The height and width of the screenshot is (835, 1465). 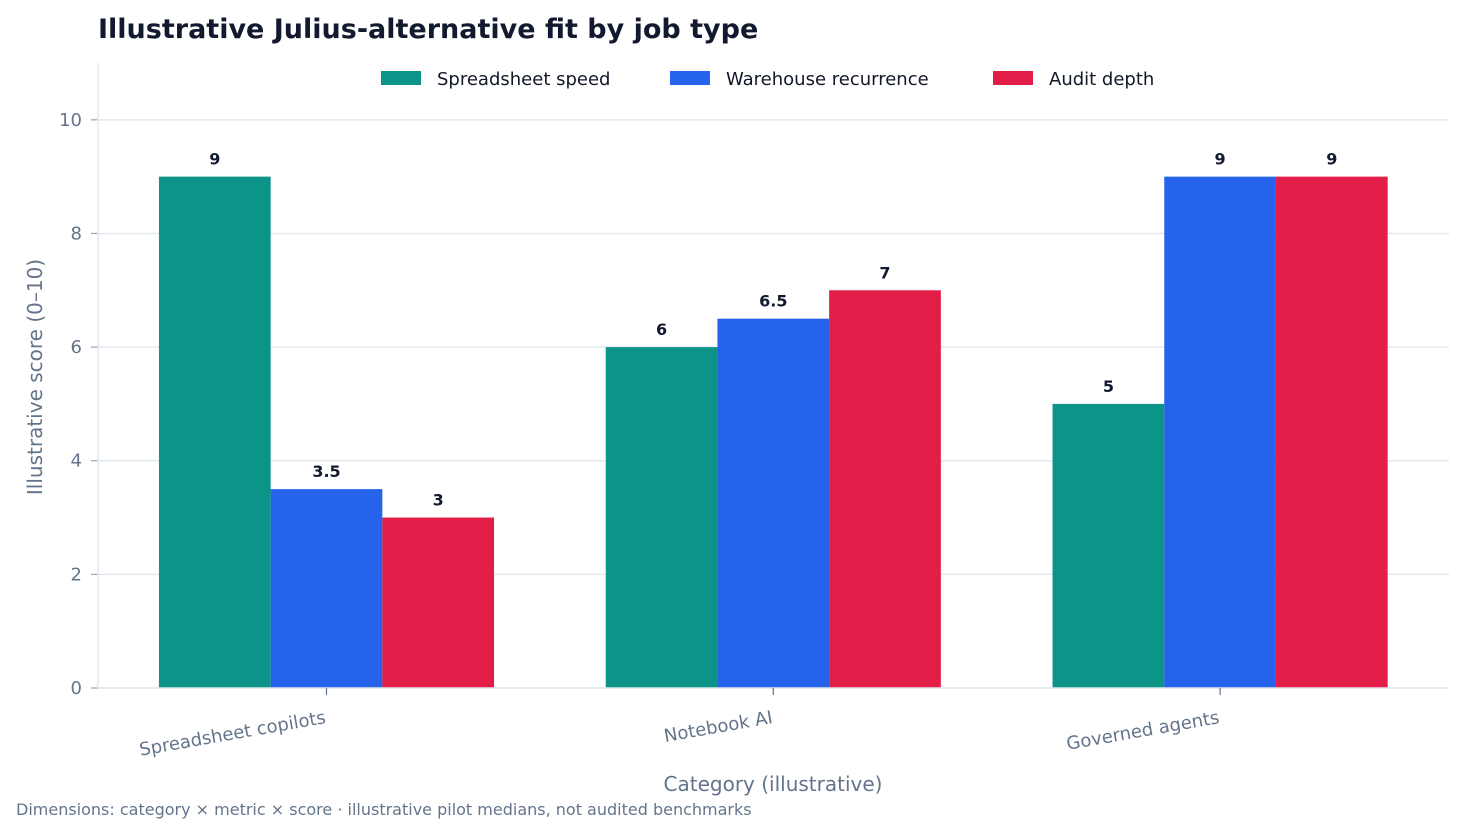 What do you see at coordinates (76, 233) in the screenshot?
I see `y-tick-label: 8` at bounding box center [76, 233].